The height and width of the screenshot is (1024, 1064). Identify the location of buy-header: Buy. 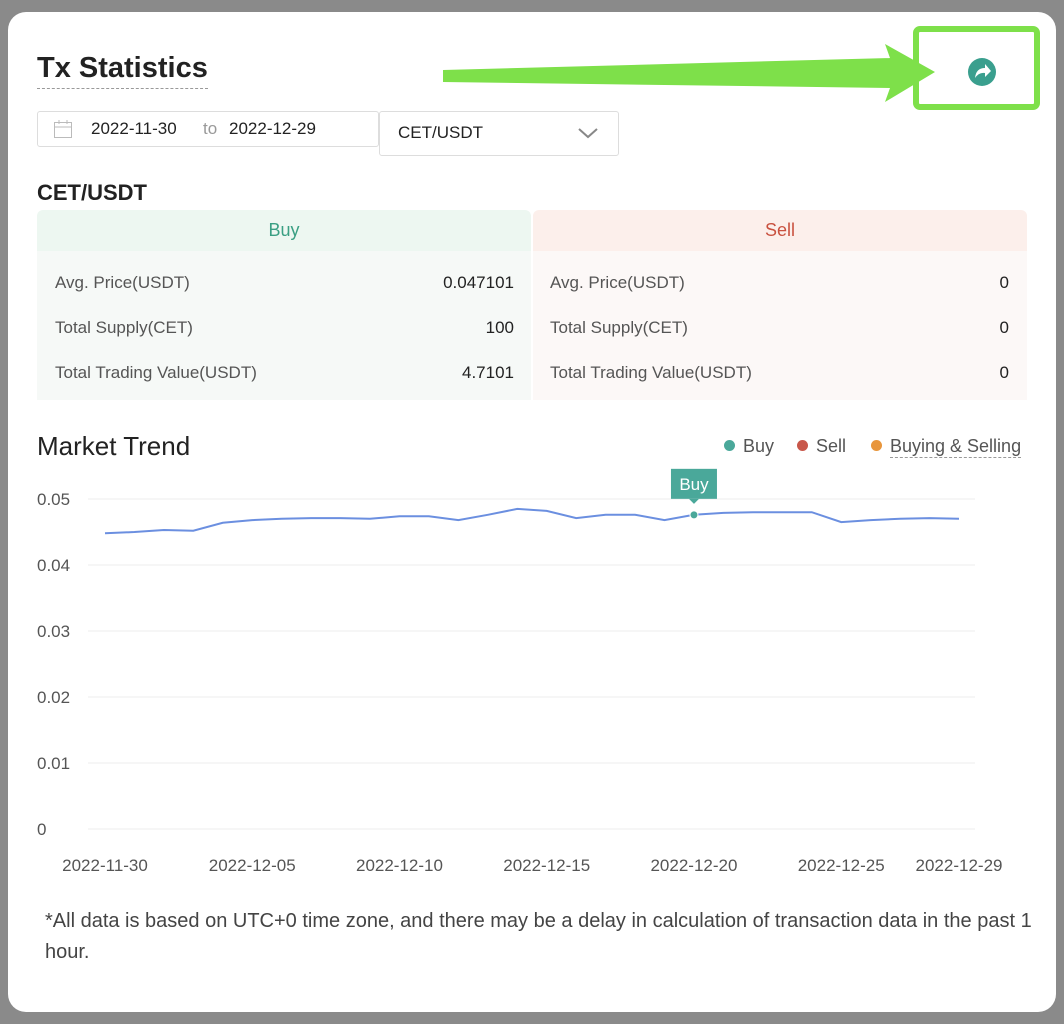
(284, 230).